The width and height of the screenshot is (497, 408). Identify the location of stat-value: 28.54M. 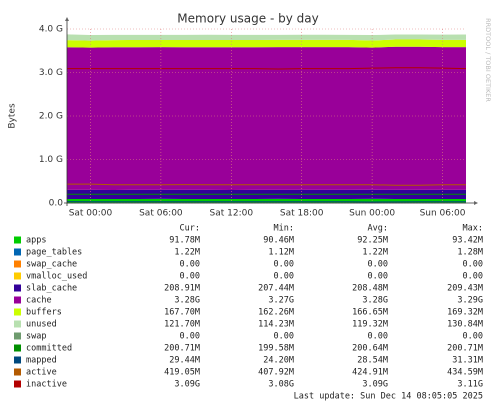
(372, 361).